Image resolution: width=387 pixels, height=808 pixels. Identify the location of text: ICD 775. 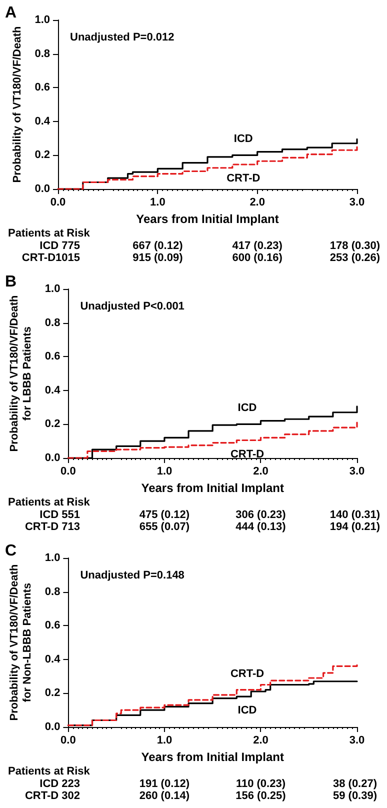
(60, 246).